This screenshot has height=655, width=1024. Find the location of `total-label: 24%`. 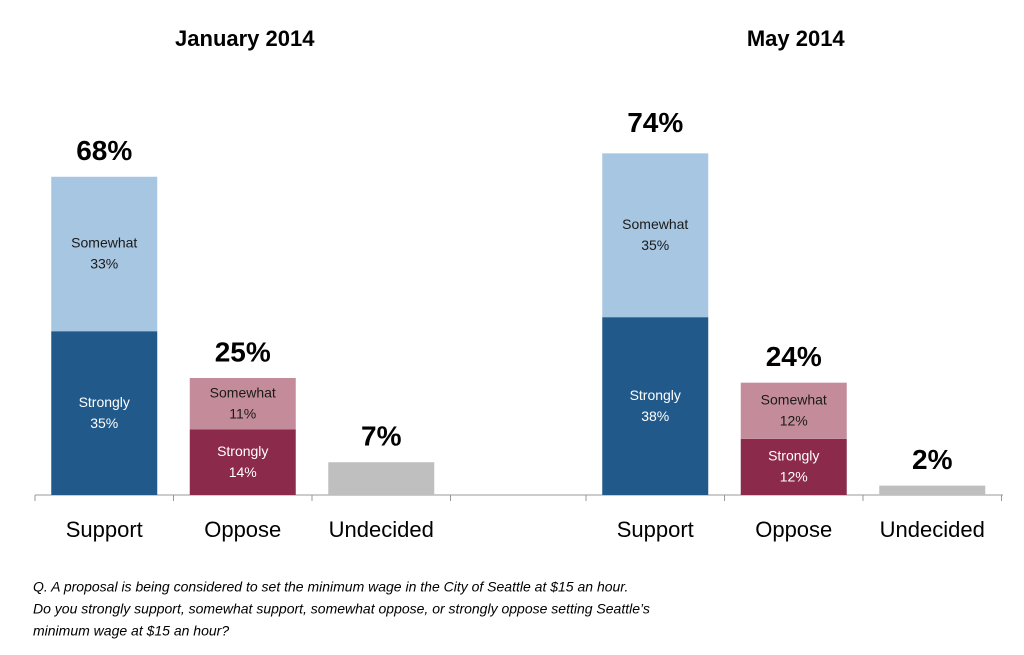

total-label: 24% is located at coordinates (794, 356).